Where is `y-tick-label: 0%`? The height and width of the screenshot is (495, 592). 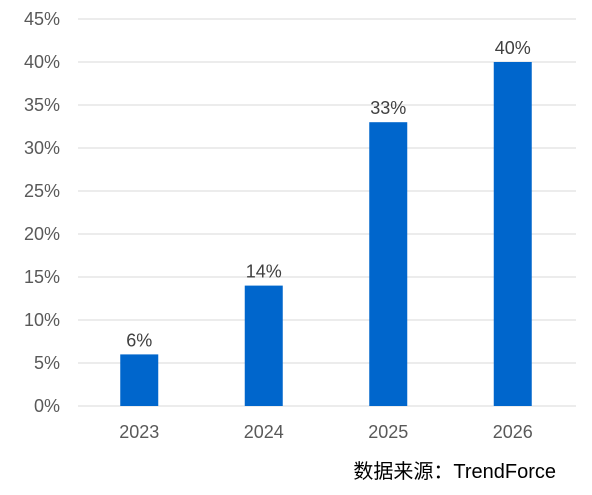
y-tick-label: 0% is located at coordinates (47, 406).